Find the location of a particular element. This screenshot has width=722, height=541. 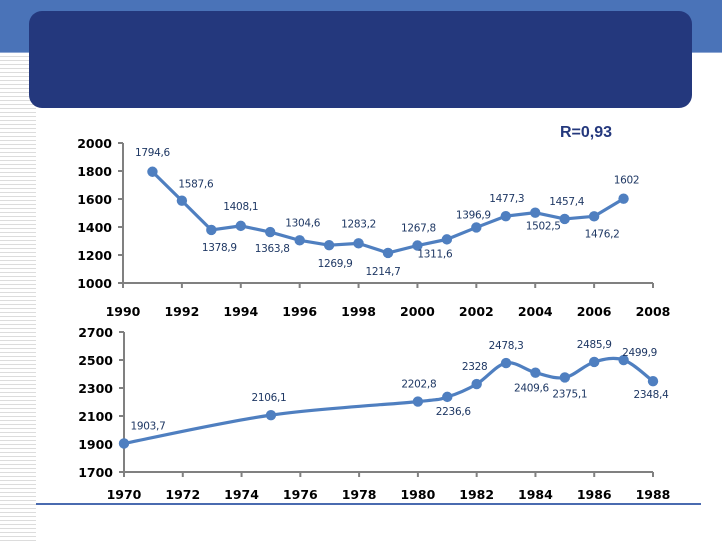

data-label: 2106,1 is located at coordinates (268, 398).